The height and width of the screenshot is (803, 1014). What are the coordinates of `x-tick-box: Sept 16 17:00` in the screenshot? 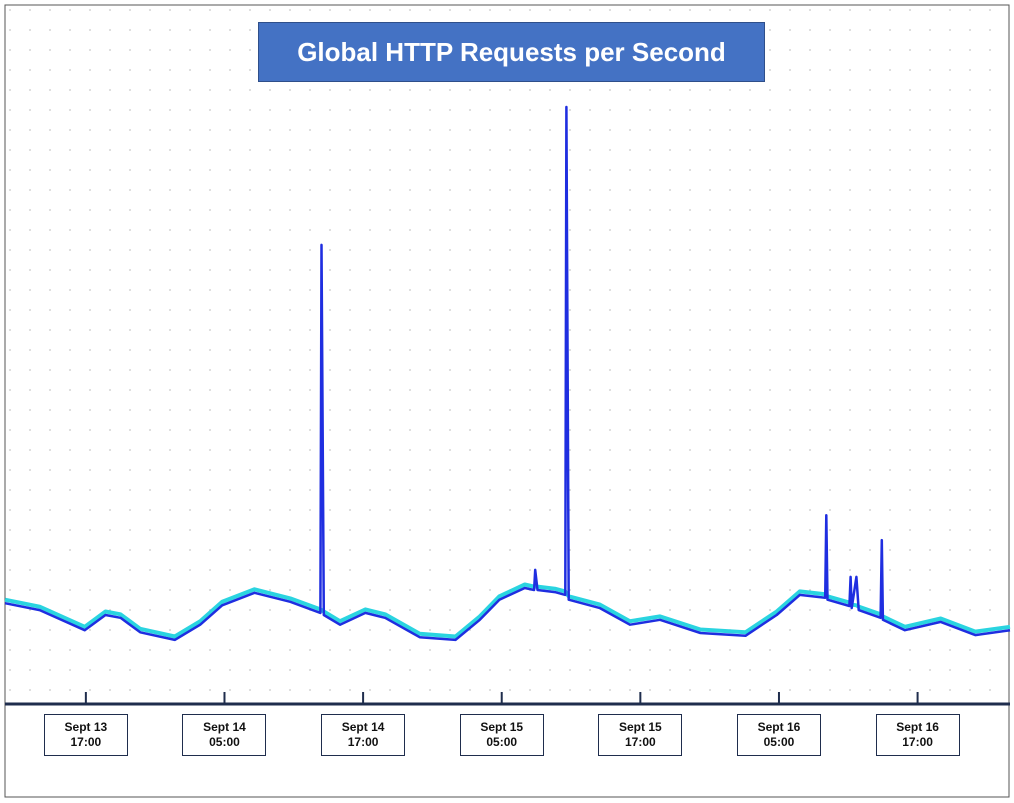 It's located at (917, 735).